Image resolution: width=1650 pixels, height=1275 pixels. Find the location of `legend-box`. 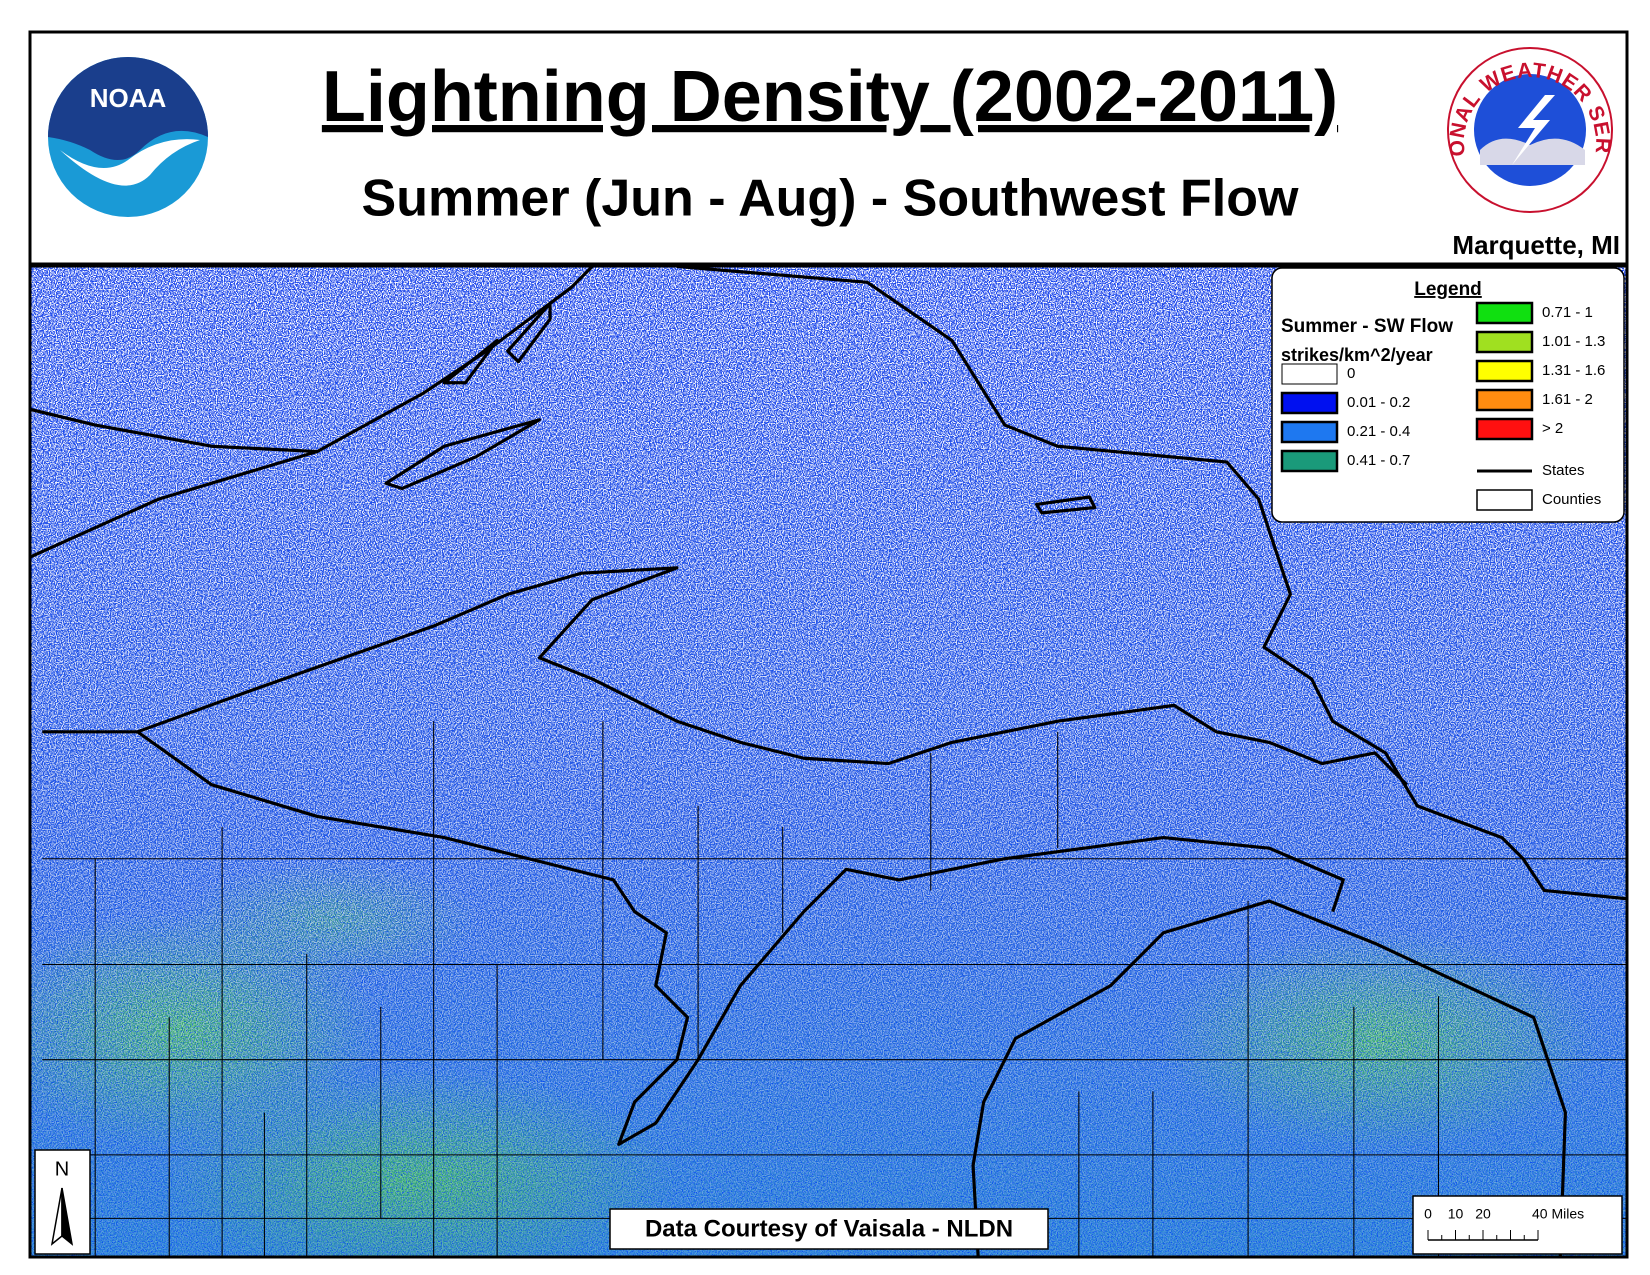

legend-box is located at coordinates (1448, 395).